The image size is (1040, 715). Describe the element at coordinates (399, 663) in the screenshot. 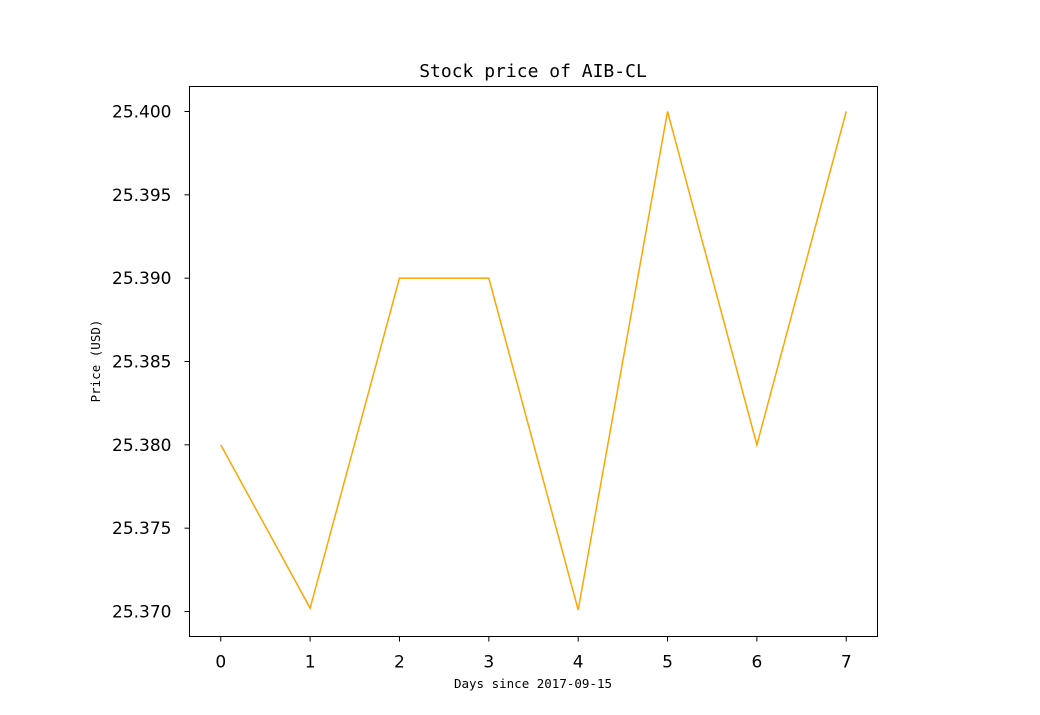

I see `x-tick-label: 2` at that location.